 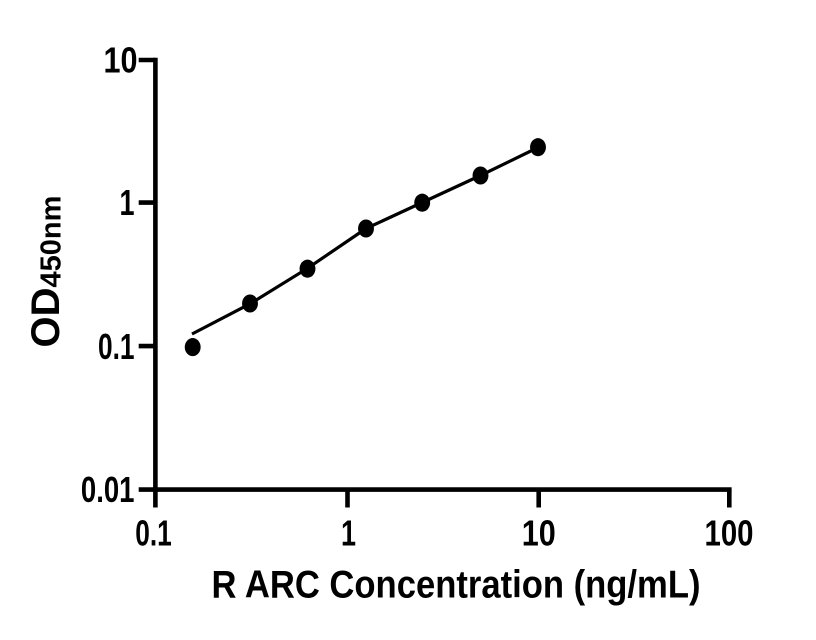 I want to click on svg-text: R ARC Concentration (ng/mL), so click(x=456, y=585).